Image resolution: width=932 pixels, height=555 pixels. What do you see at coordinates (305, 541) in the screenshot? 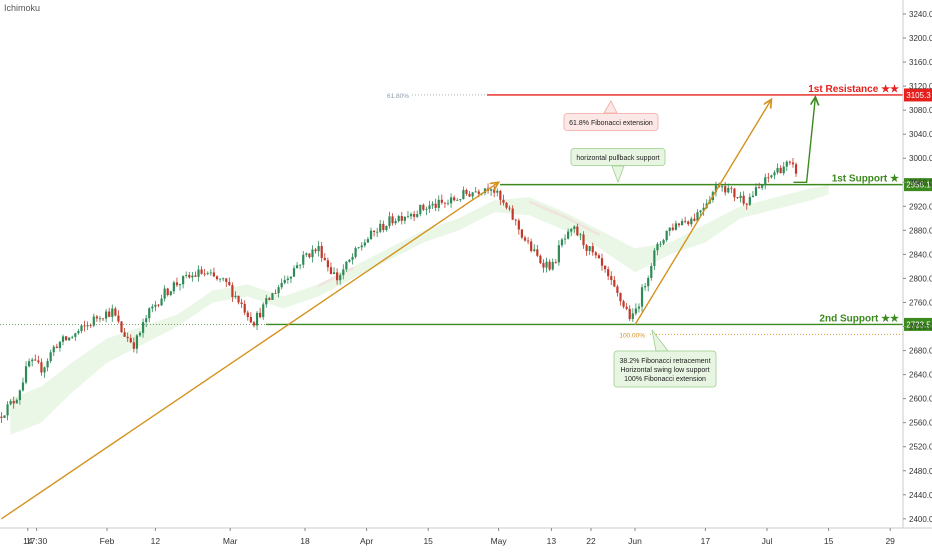
I see `time-tick-label: 18` at bounding box center [305, 541].